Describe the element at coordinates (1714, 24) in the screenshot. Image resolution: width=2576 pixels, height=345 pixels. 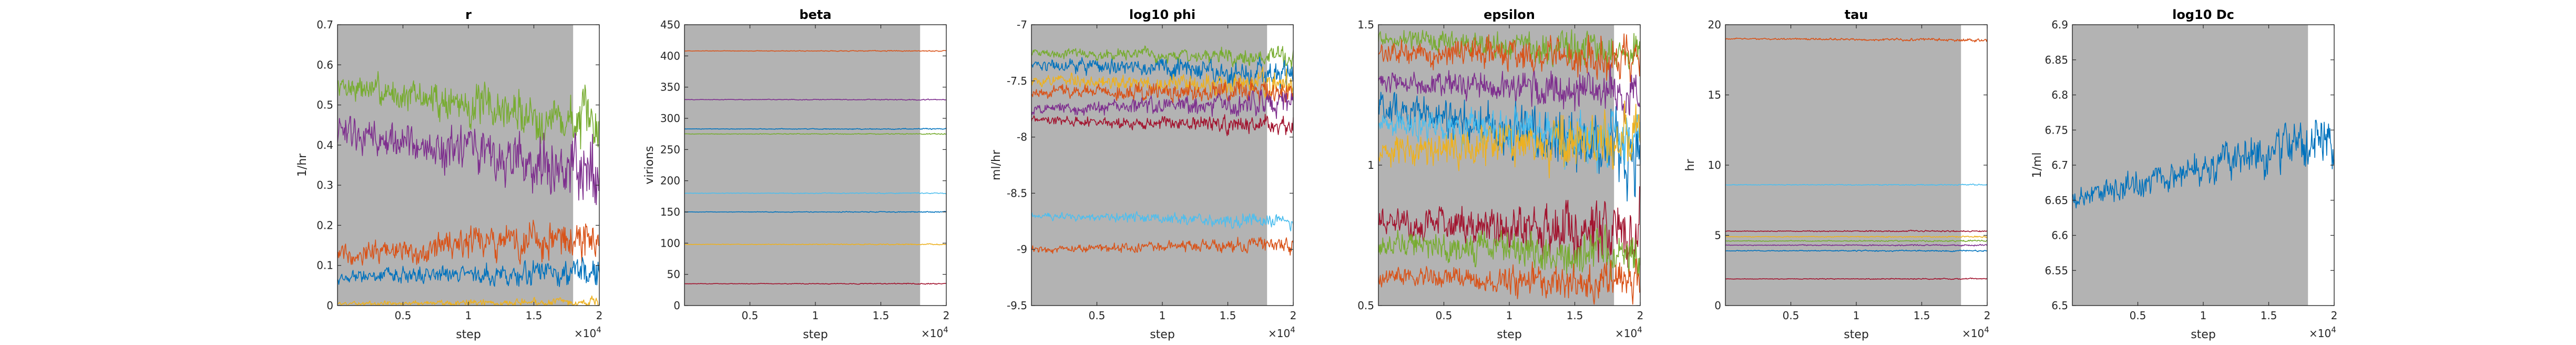
I see `y-tick-label: 20` at that location.